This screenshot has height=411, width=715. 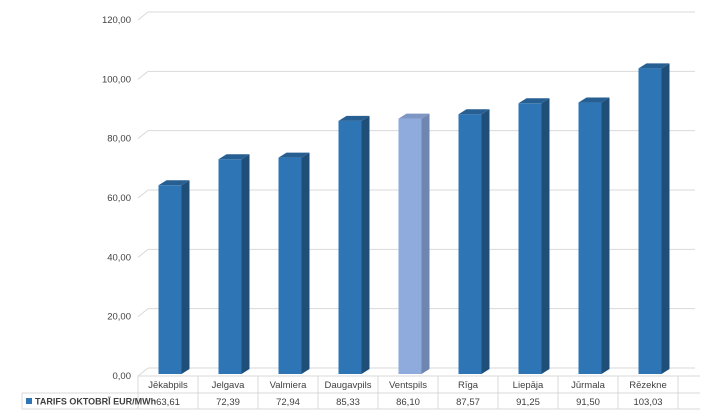 I want to click on category-label: Jūrmala, so click(x=588, y=385).